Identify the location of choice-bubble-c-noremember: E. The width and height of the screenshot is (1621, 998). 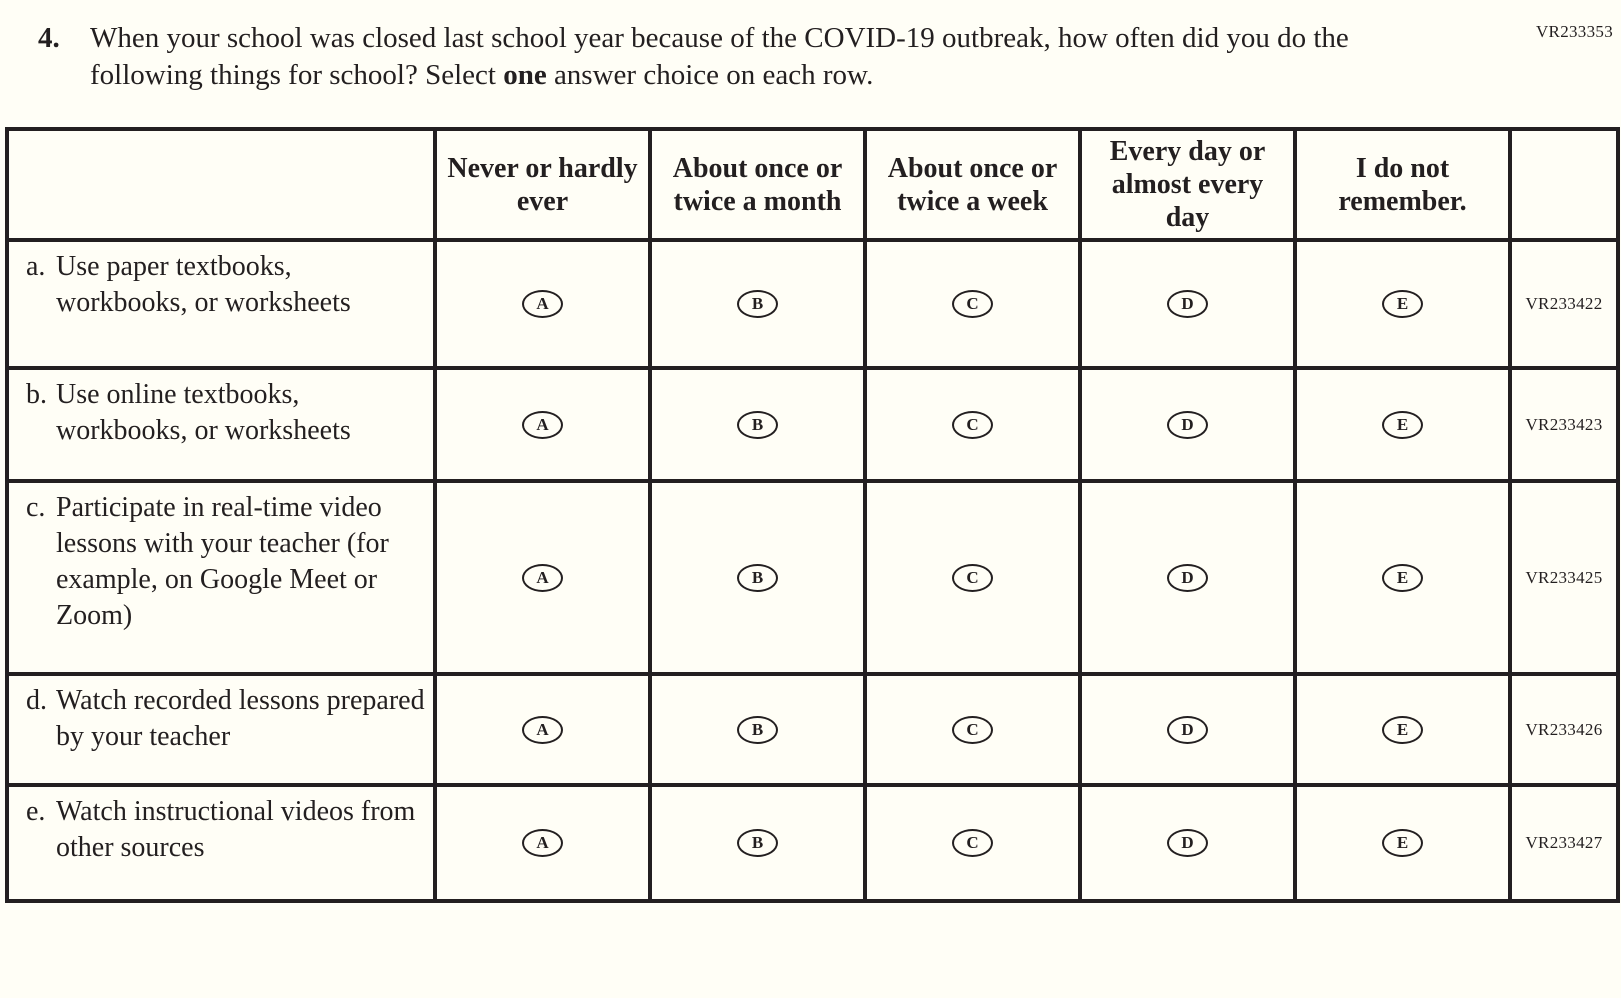
(1402, 577).